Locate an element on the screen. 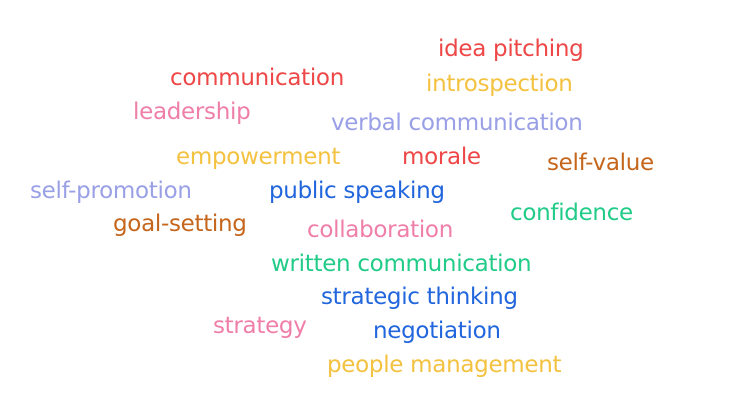  word-people-management: people management is located at coordinates (444, 365).